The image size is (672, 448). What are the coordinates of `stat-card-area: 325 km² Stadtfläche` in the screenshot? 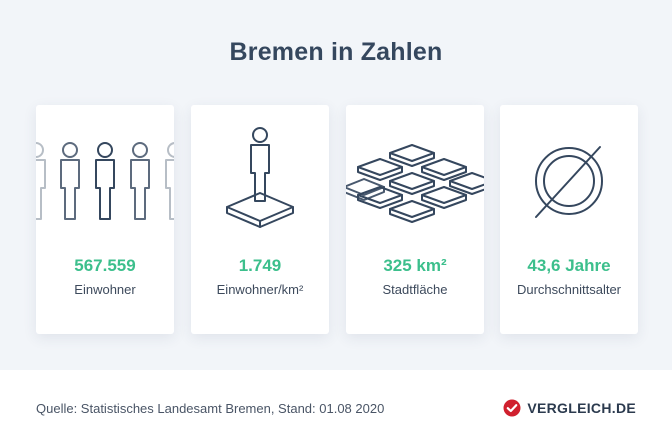 It's located at (415, 219).